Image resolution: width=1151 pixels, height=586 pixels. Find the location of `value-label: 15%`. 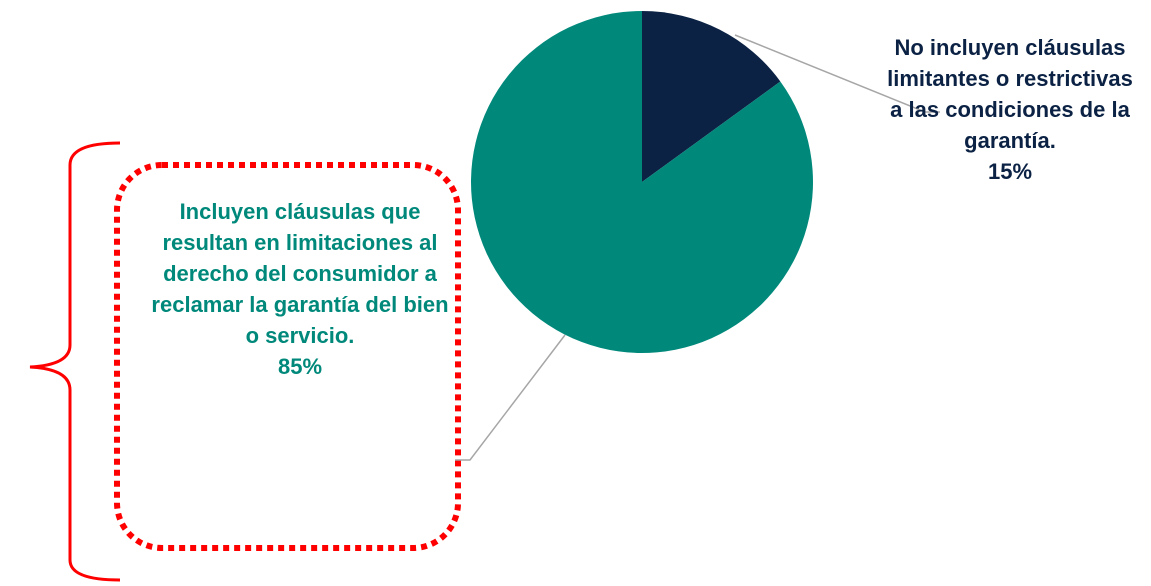

value-label: 15% is located at coordinates (1010, 171).